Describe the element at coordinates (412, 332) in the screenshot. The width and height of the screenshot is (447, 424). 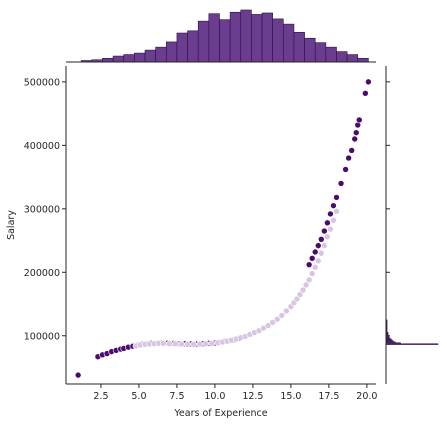
I see `right-marginal-histogram` at that location.